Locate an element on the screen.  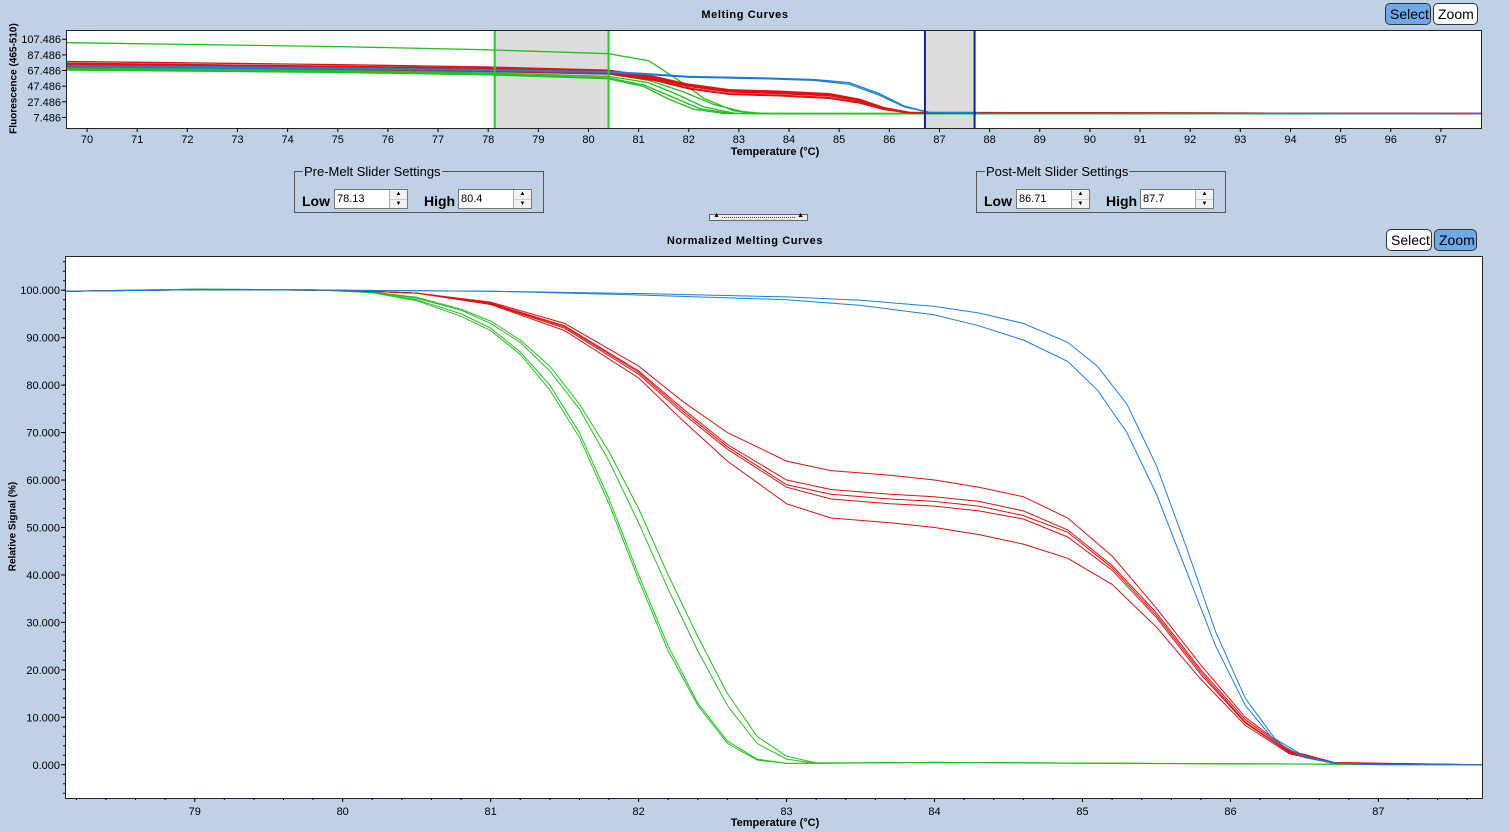
post-melt-low-arrows: ▲ ▼ is located at coordinates (1080, 199).